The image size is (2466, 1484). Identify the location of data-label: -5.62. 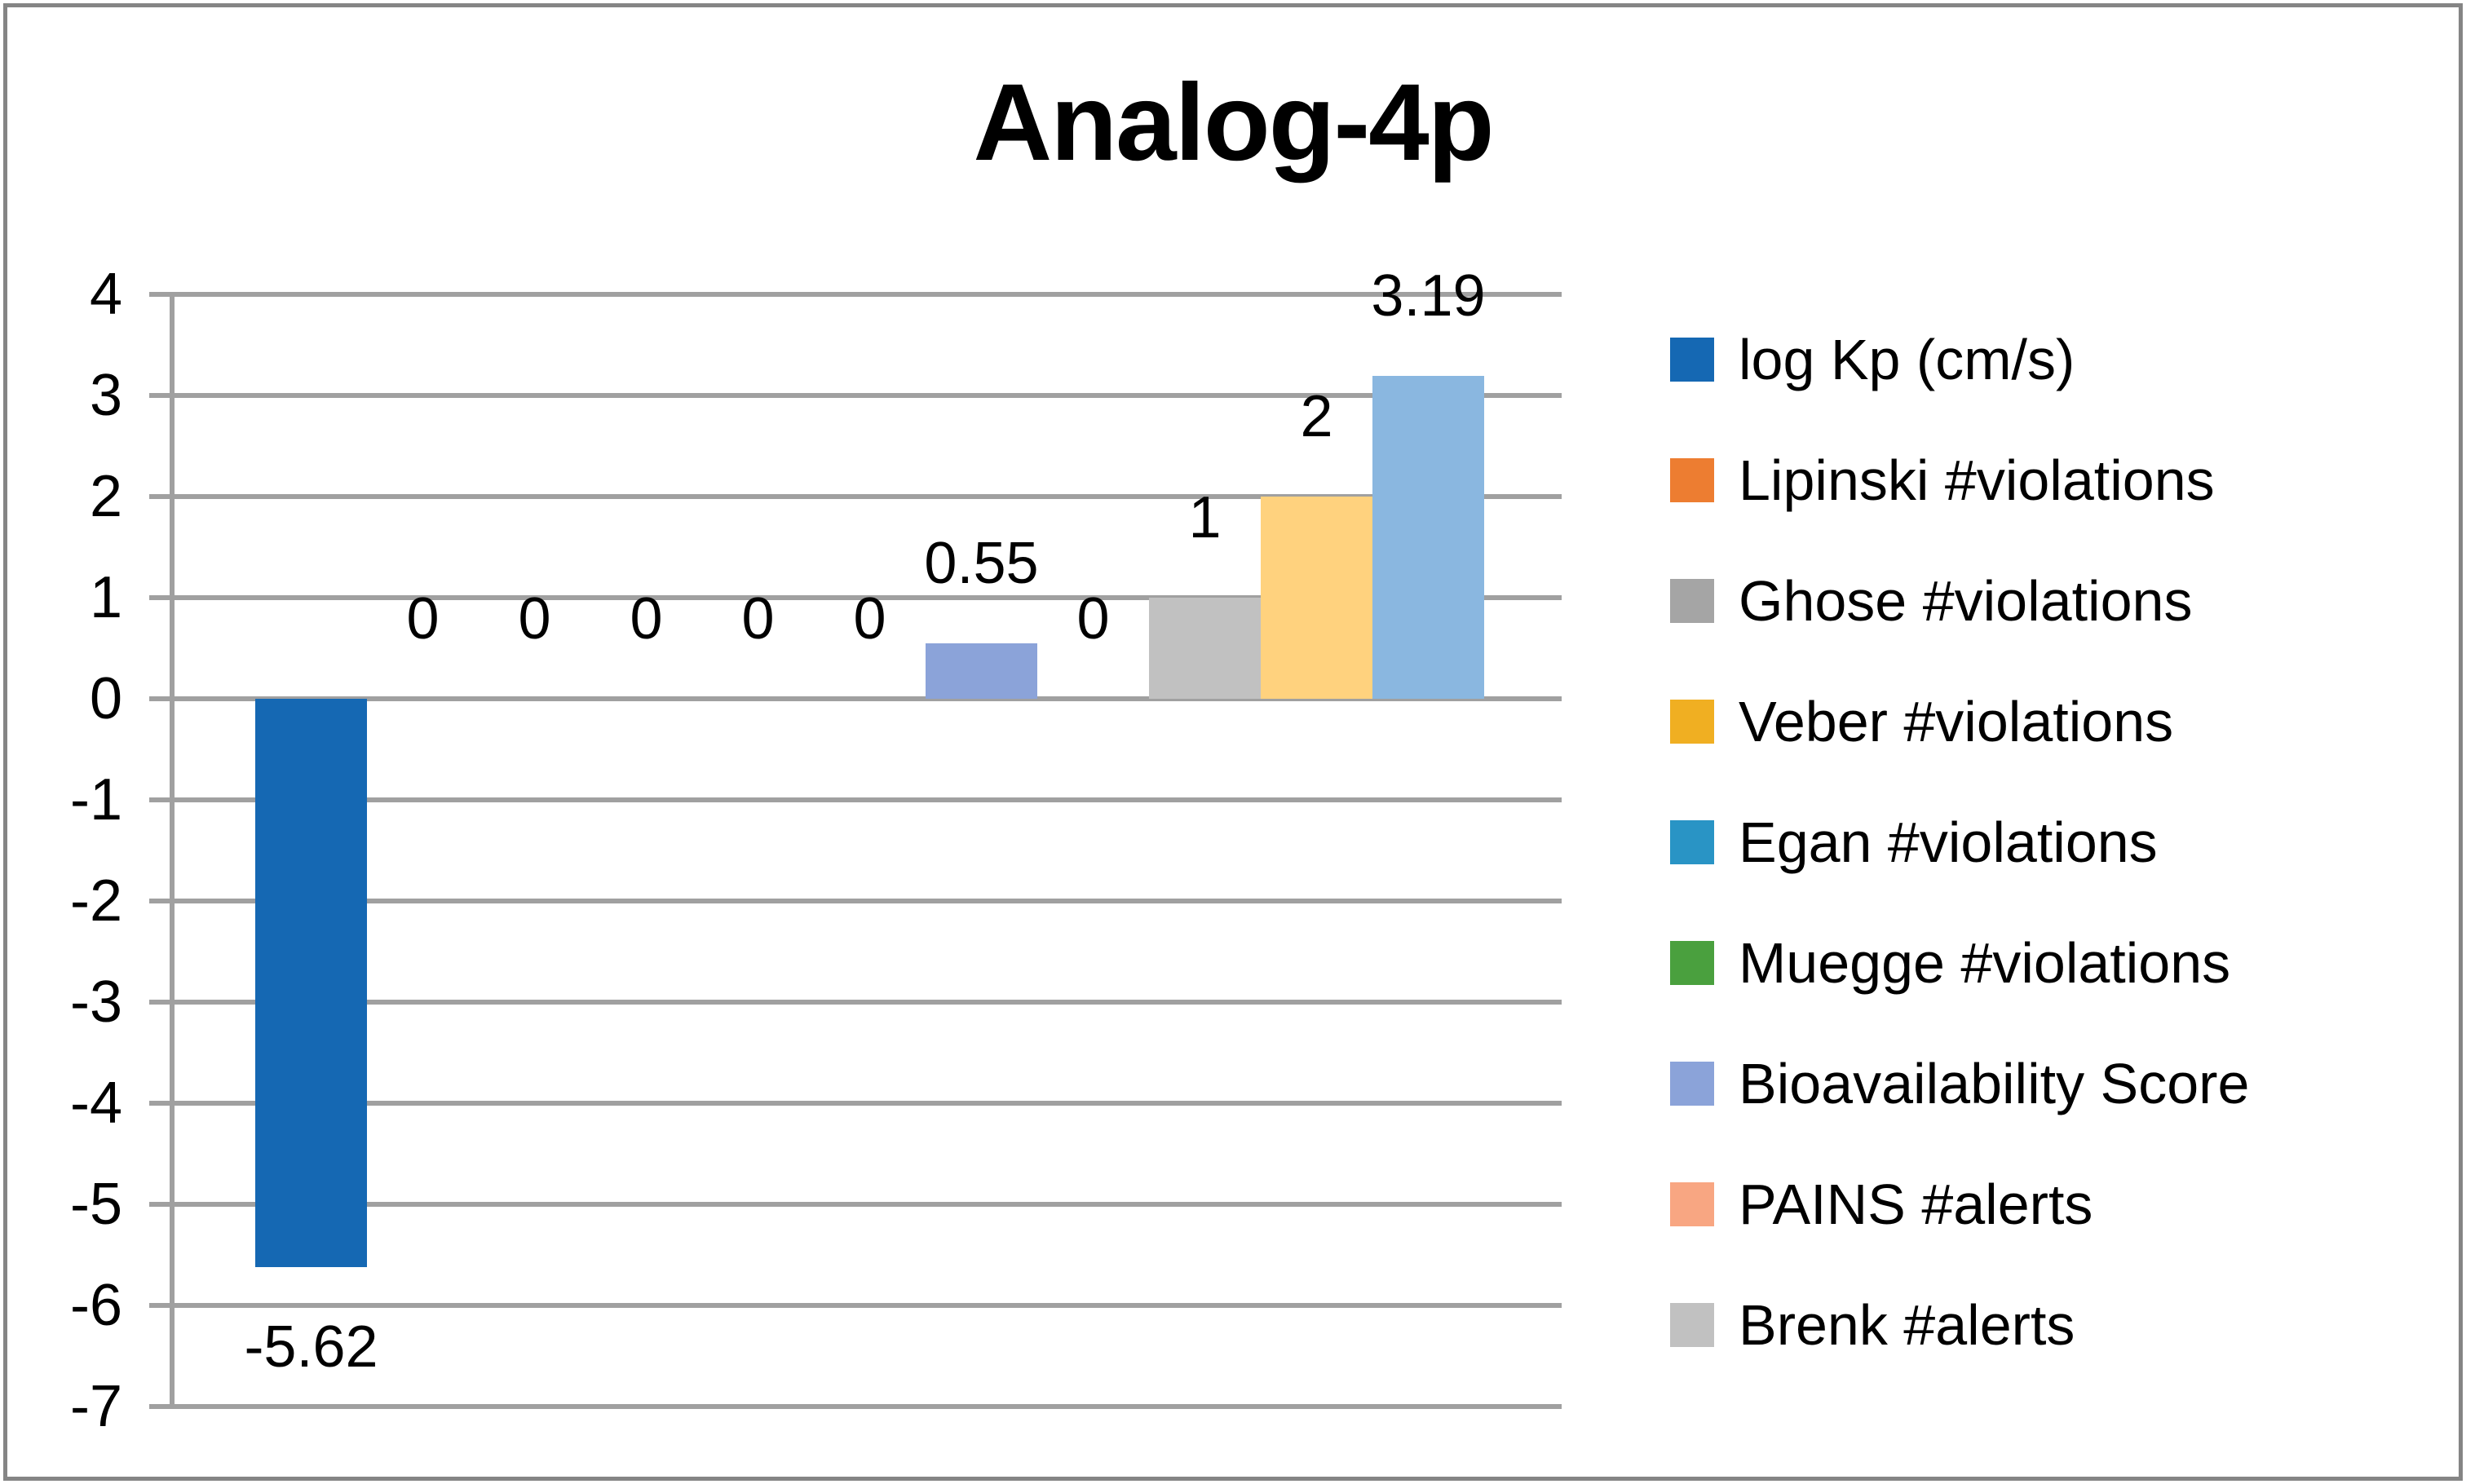
(311, 1347).